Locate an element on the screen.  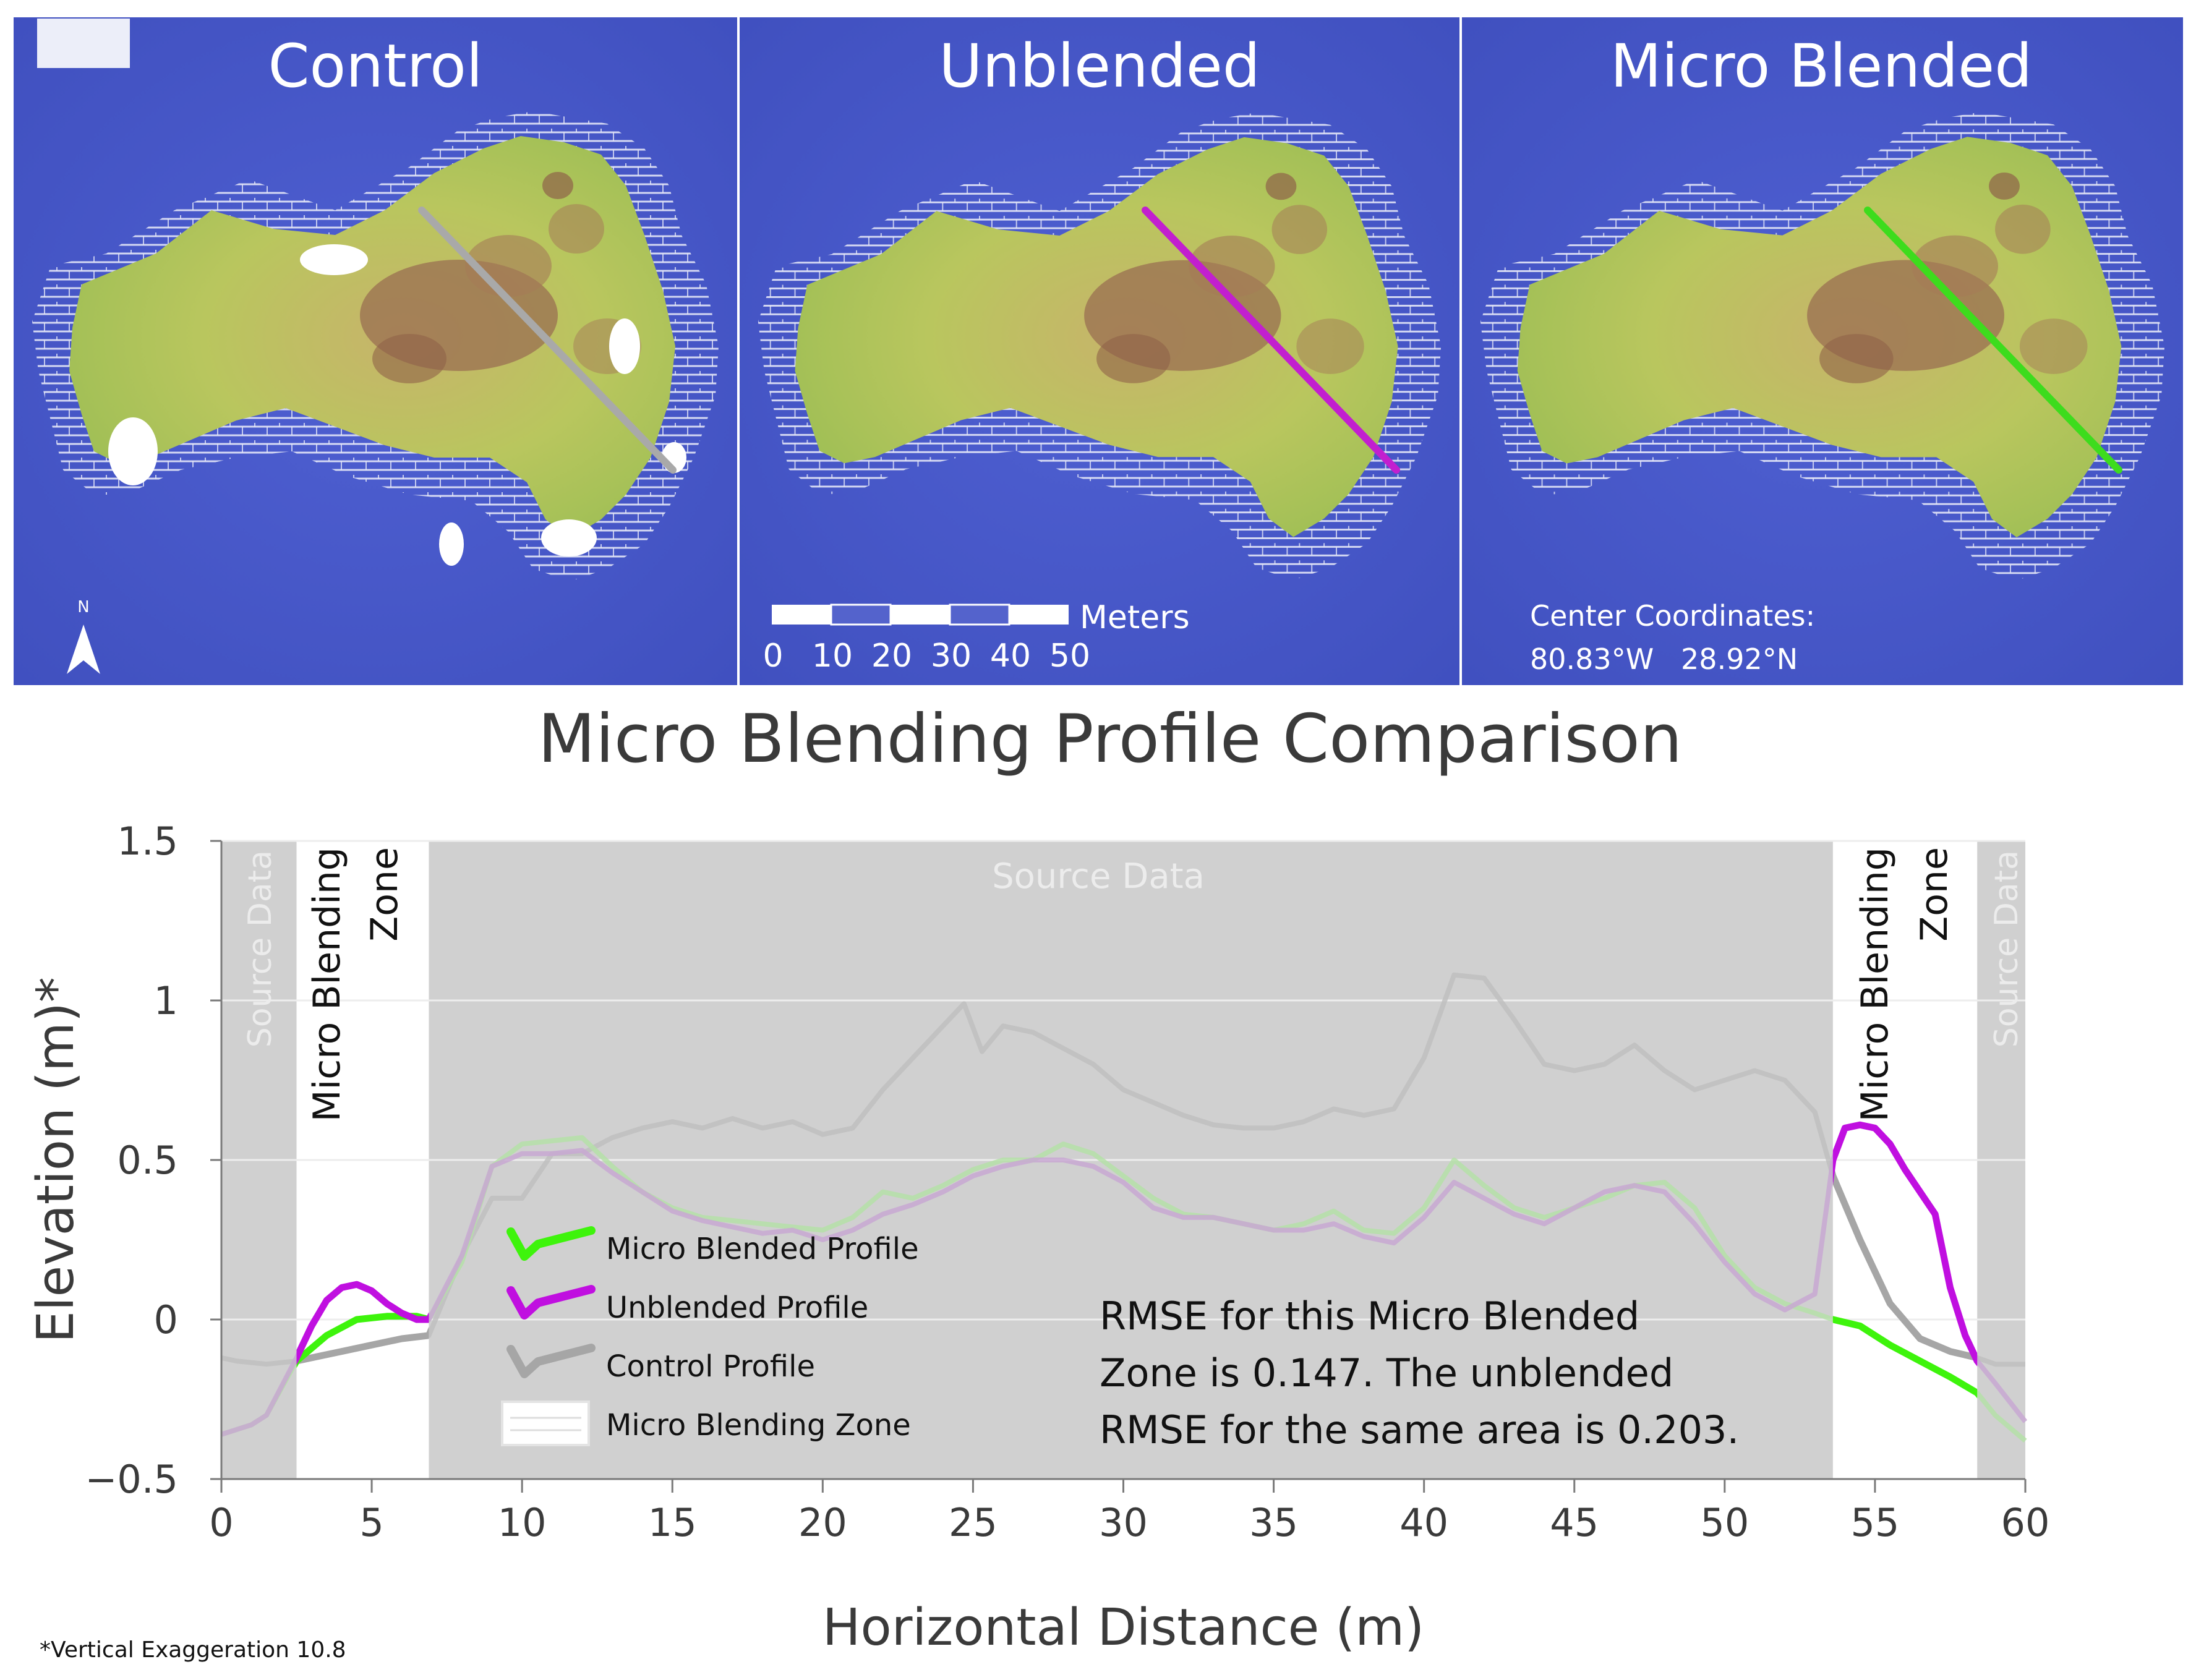
legend-label: Unblended Profile is located at coordinates (737, 1307).